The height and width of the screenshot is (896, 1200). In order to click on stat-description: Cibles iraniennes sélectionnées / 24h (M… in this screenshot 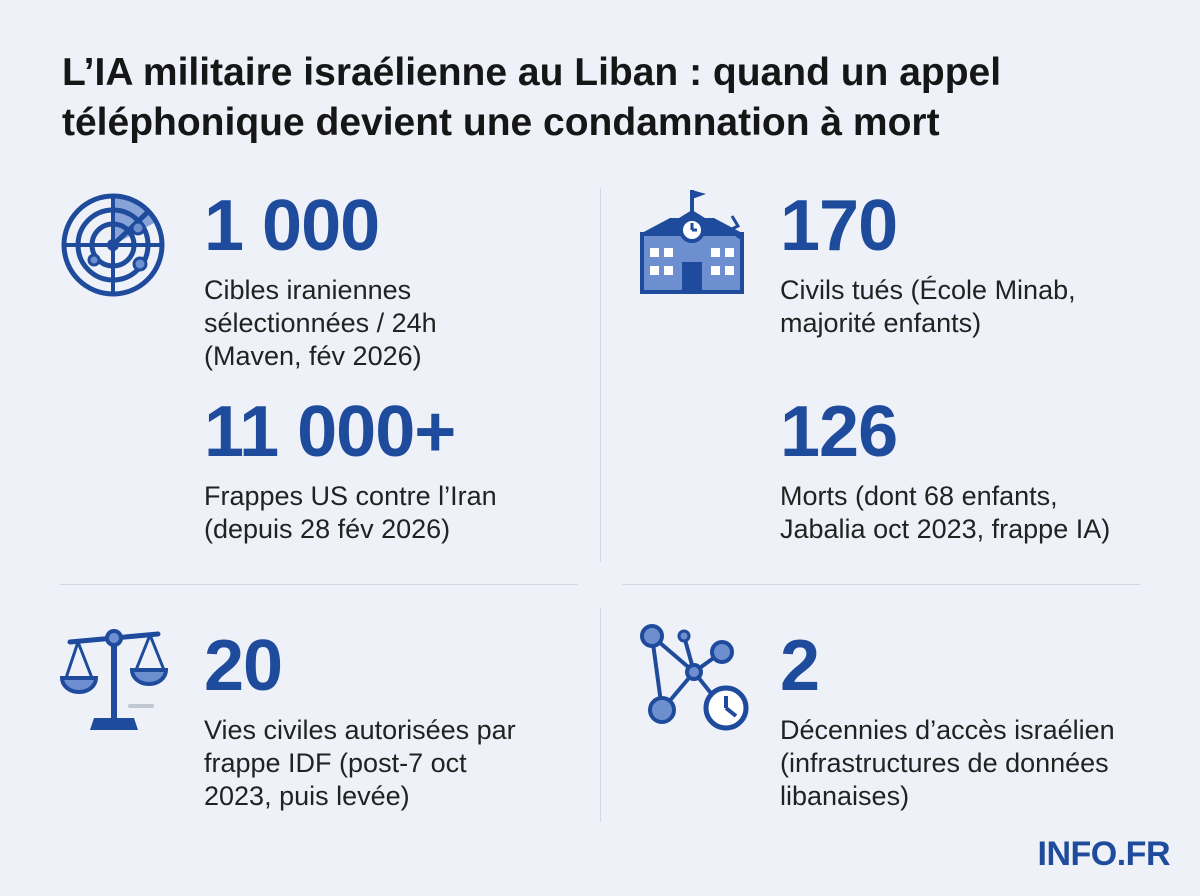, I will do `click(320, 323)`.